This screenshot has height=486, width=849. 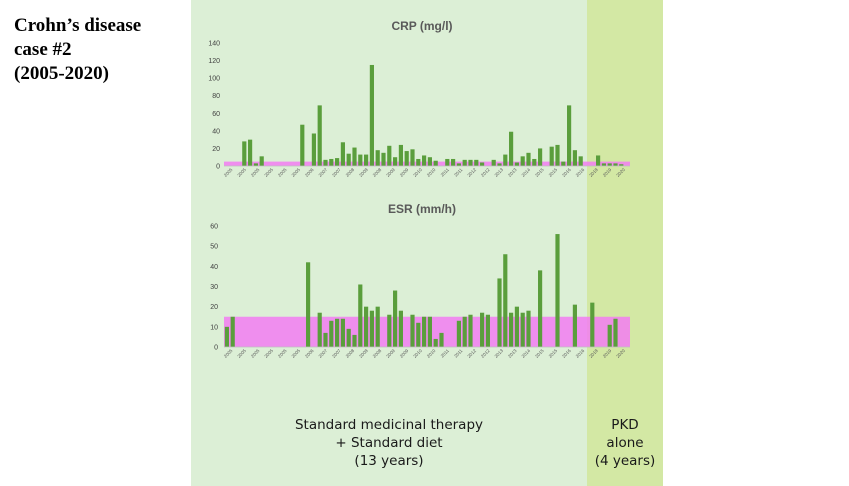 I want to click on esr-x-tick-label: 2015, so click(x=553, y=353).